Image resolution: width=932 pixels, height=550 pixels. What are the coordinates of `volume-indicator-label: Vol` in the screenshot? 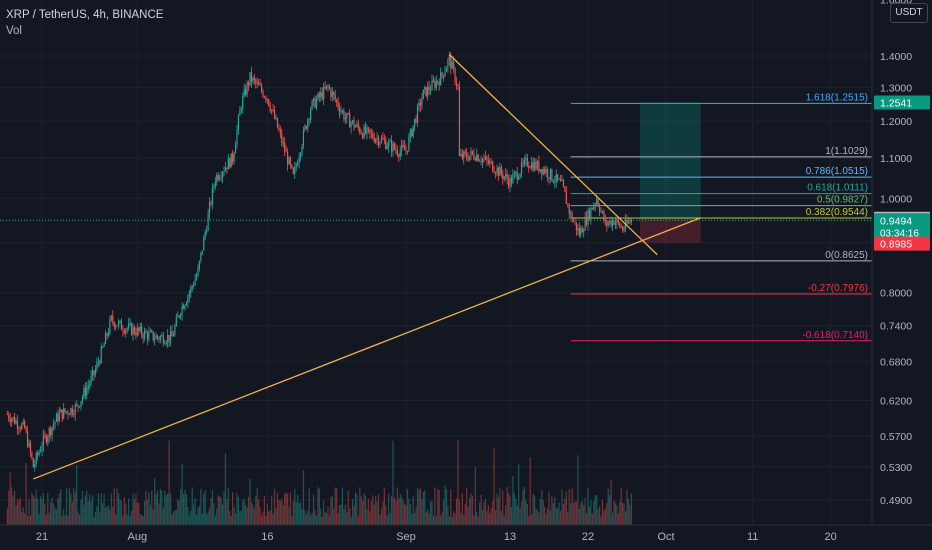 It's located at (14, 31).